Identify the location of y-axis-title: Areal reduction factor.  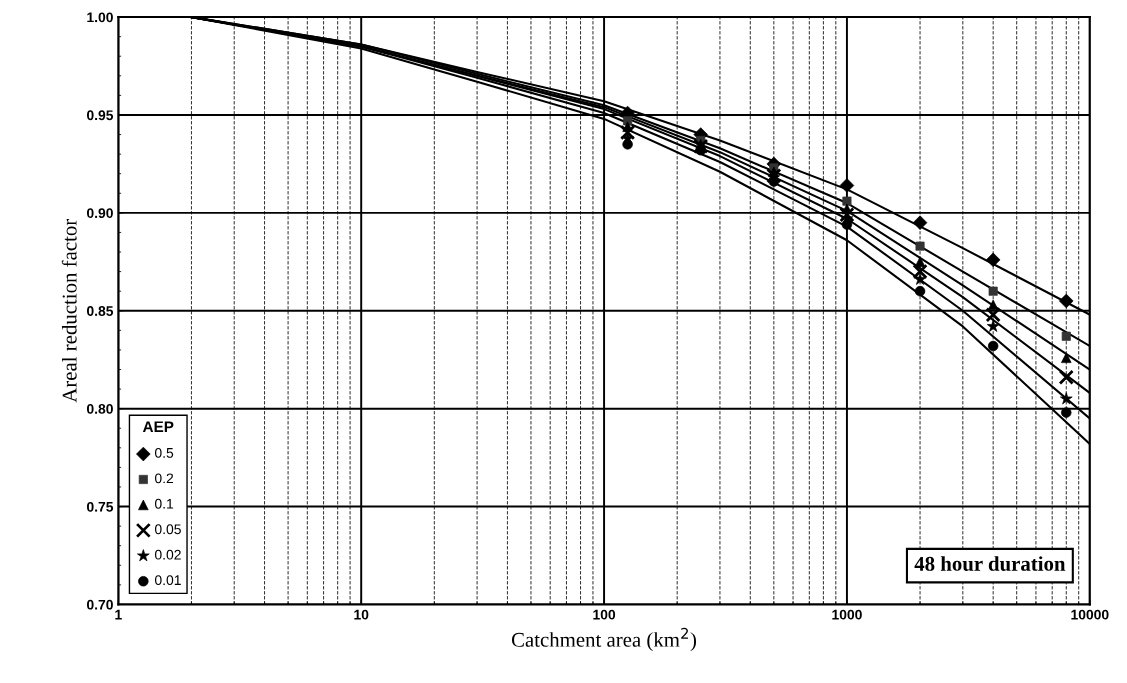
(69, 310).